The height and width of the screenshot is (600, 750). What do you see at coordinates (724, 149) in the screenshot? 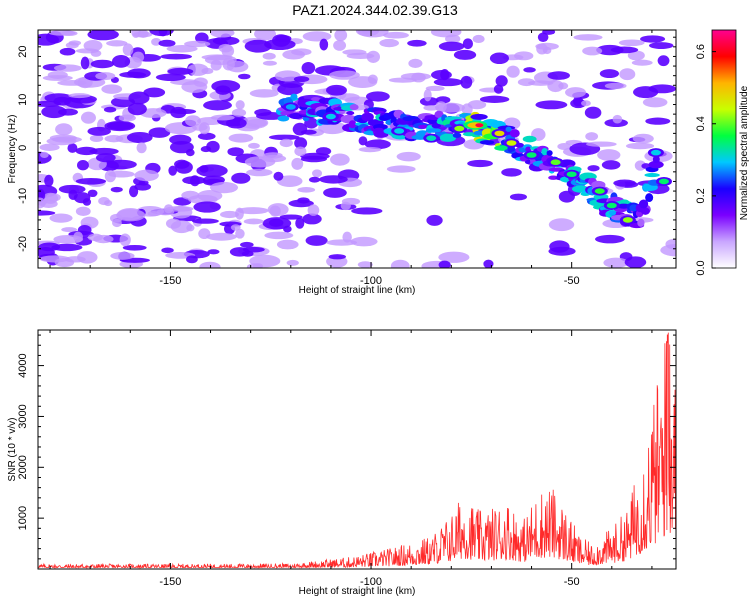
I see `colorbar-gradient` at bounding box center [724, 149].